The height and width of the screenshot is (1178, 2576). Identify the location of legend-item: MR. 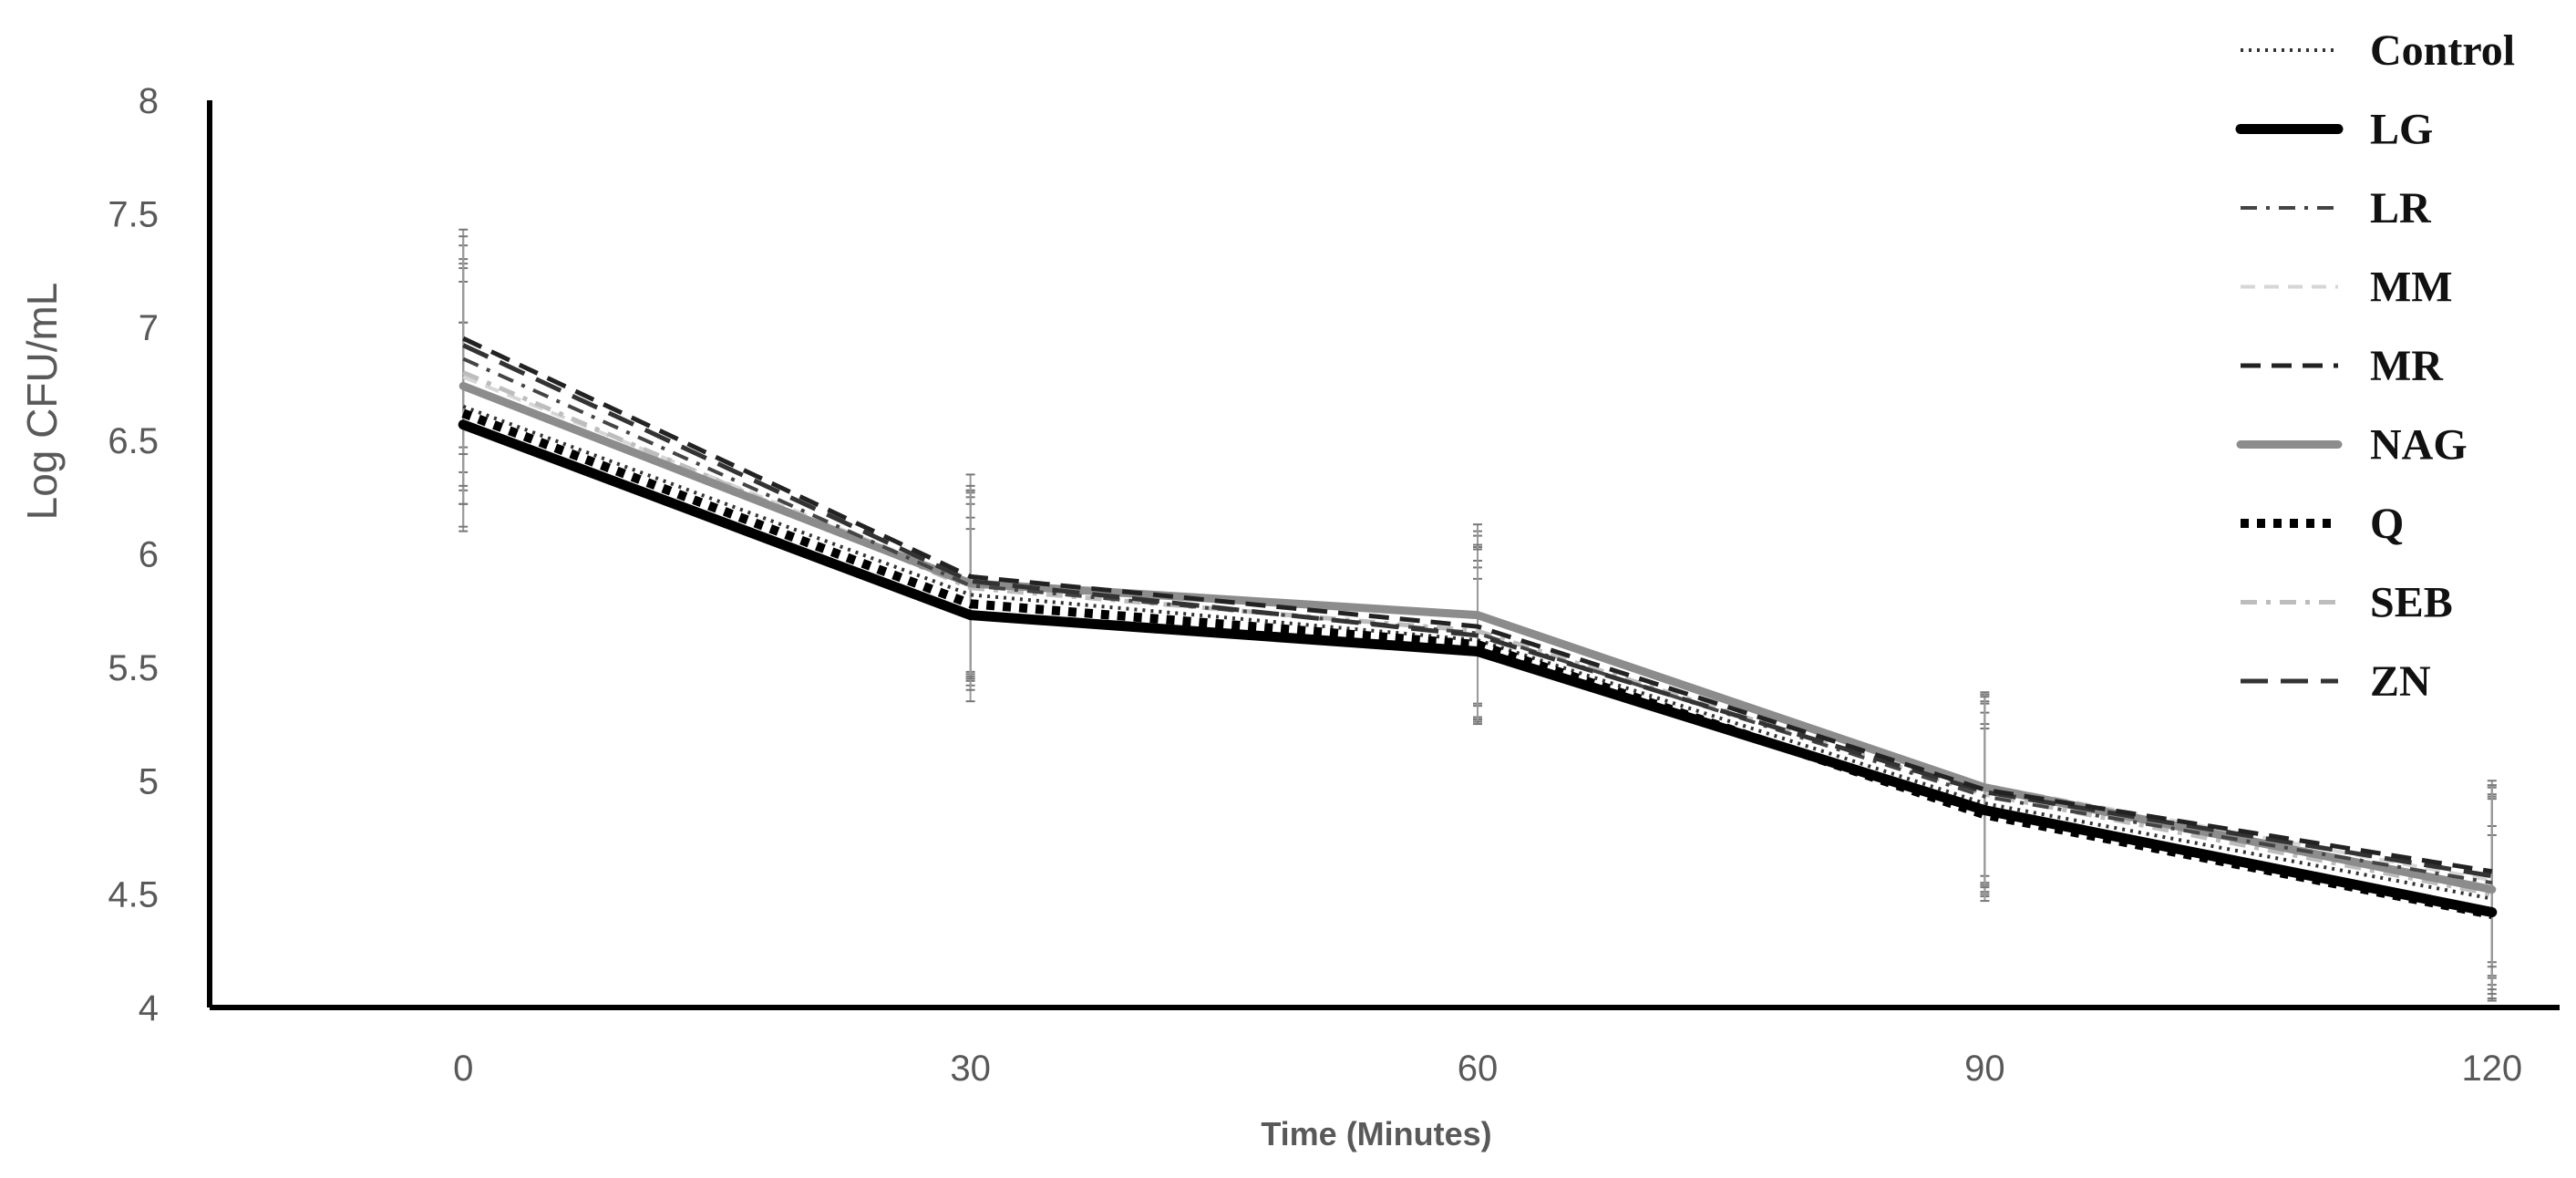
(2342, 366).